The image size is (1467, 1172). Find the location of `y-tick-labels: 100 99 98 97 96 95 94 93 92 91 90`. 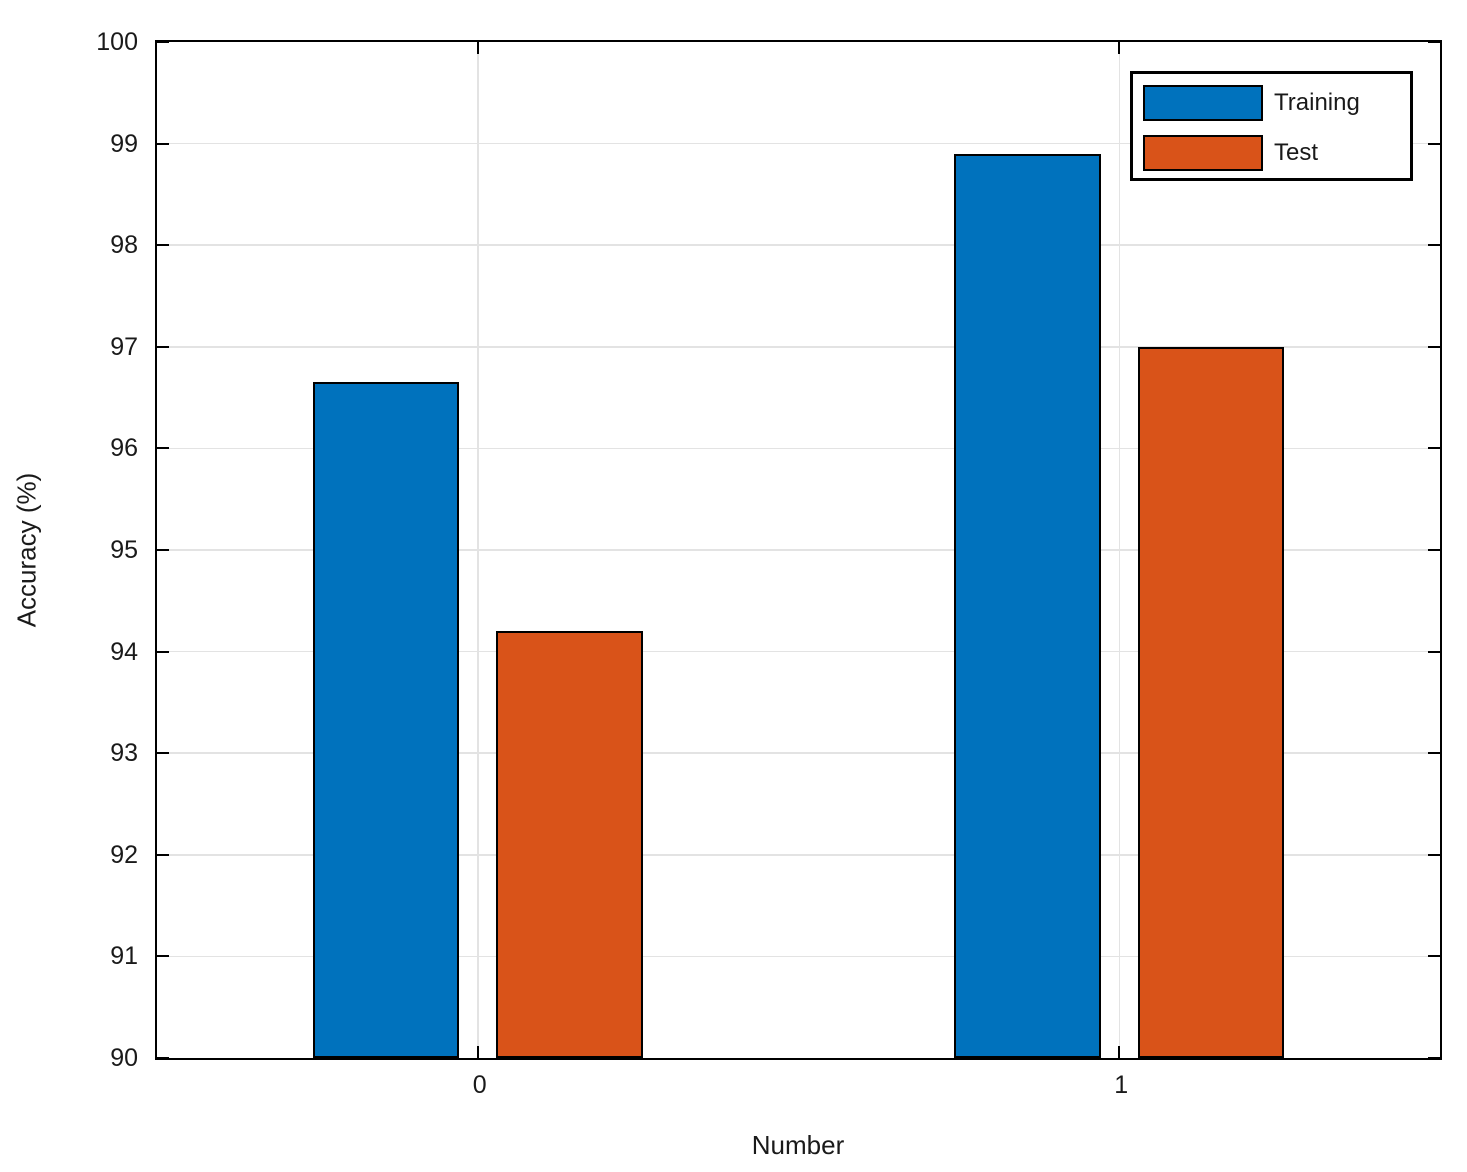

y-tick-labels: 100 99 98 97 96 95 94 93 92 91 90 is located at coordinates (69, 550).